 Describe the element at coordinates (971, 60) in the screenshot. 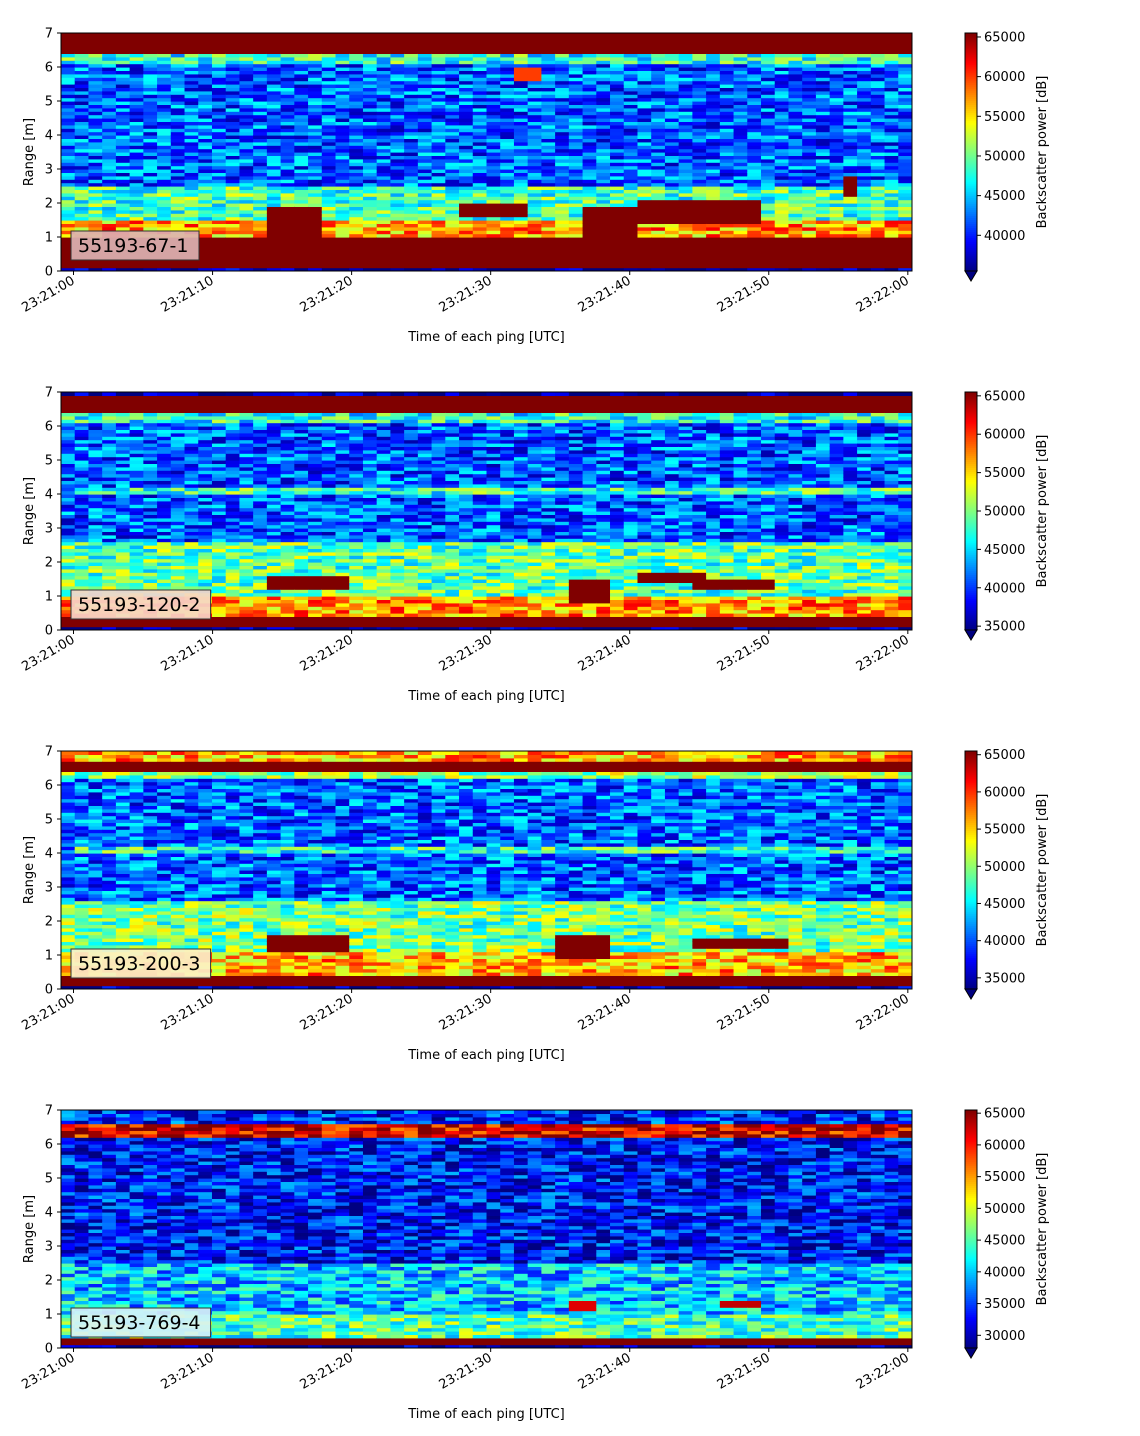

I see `colorbar-segment` at that location.